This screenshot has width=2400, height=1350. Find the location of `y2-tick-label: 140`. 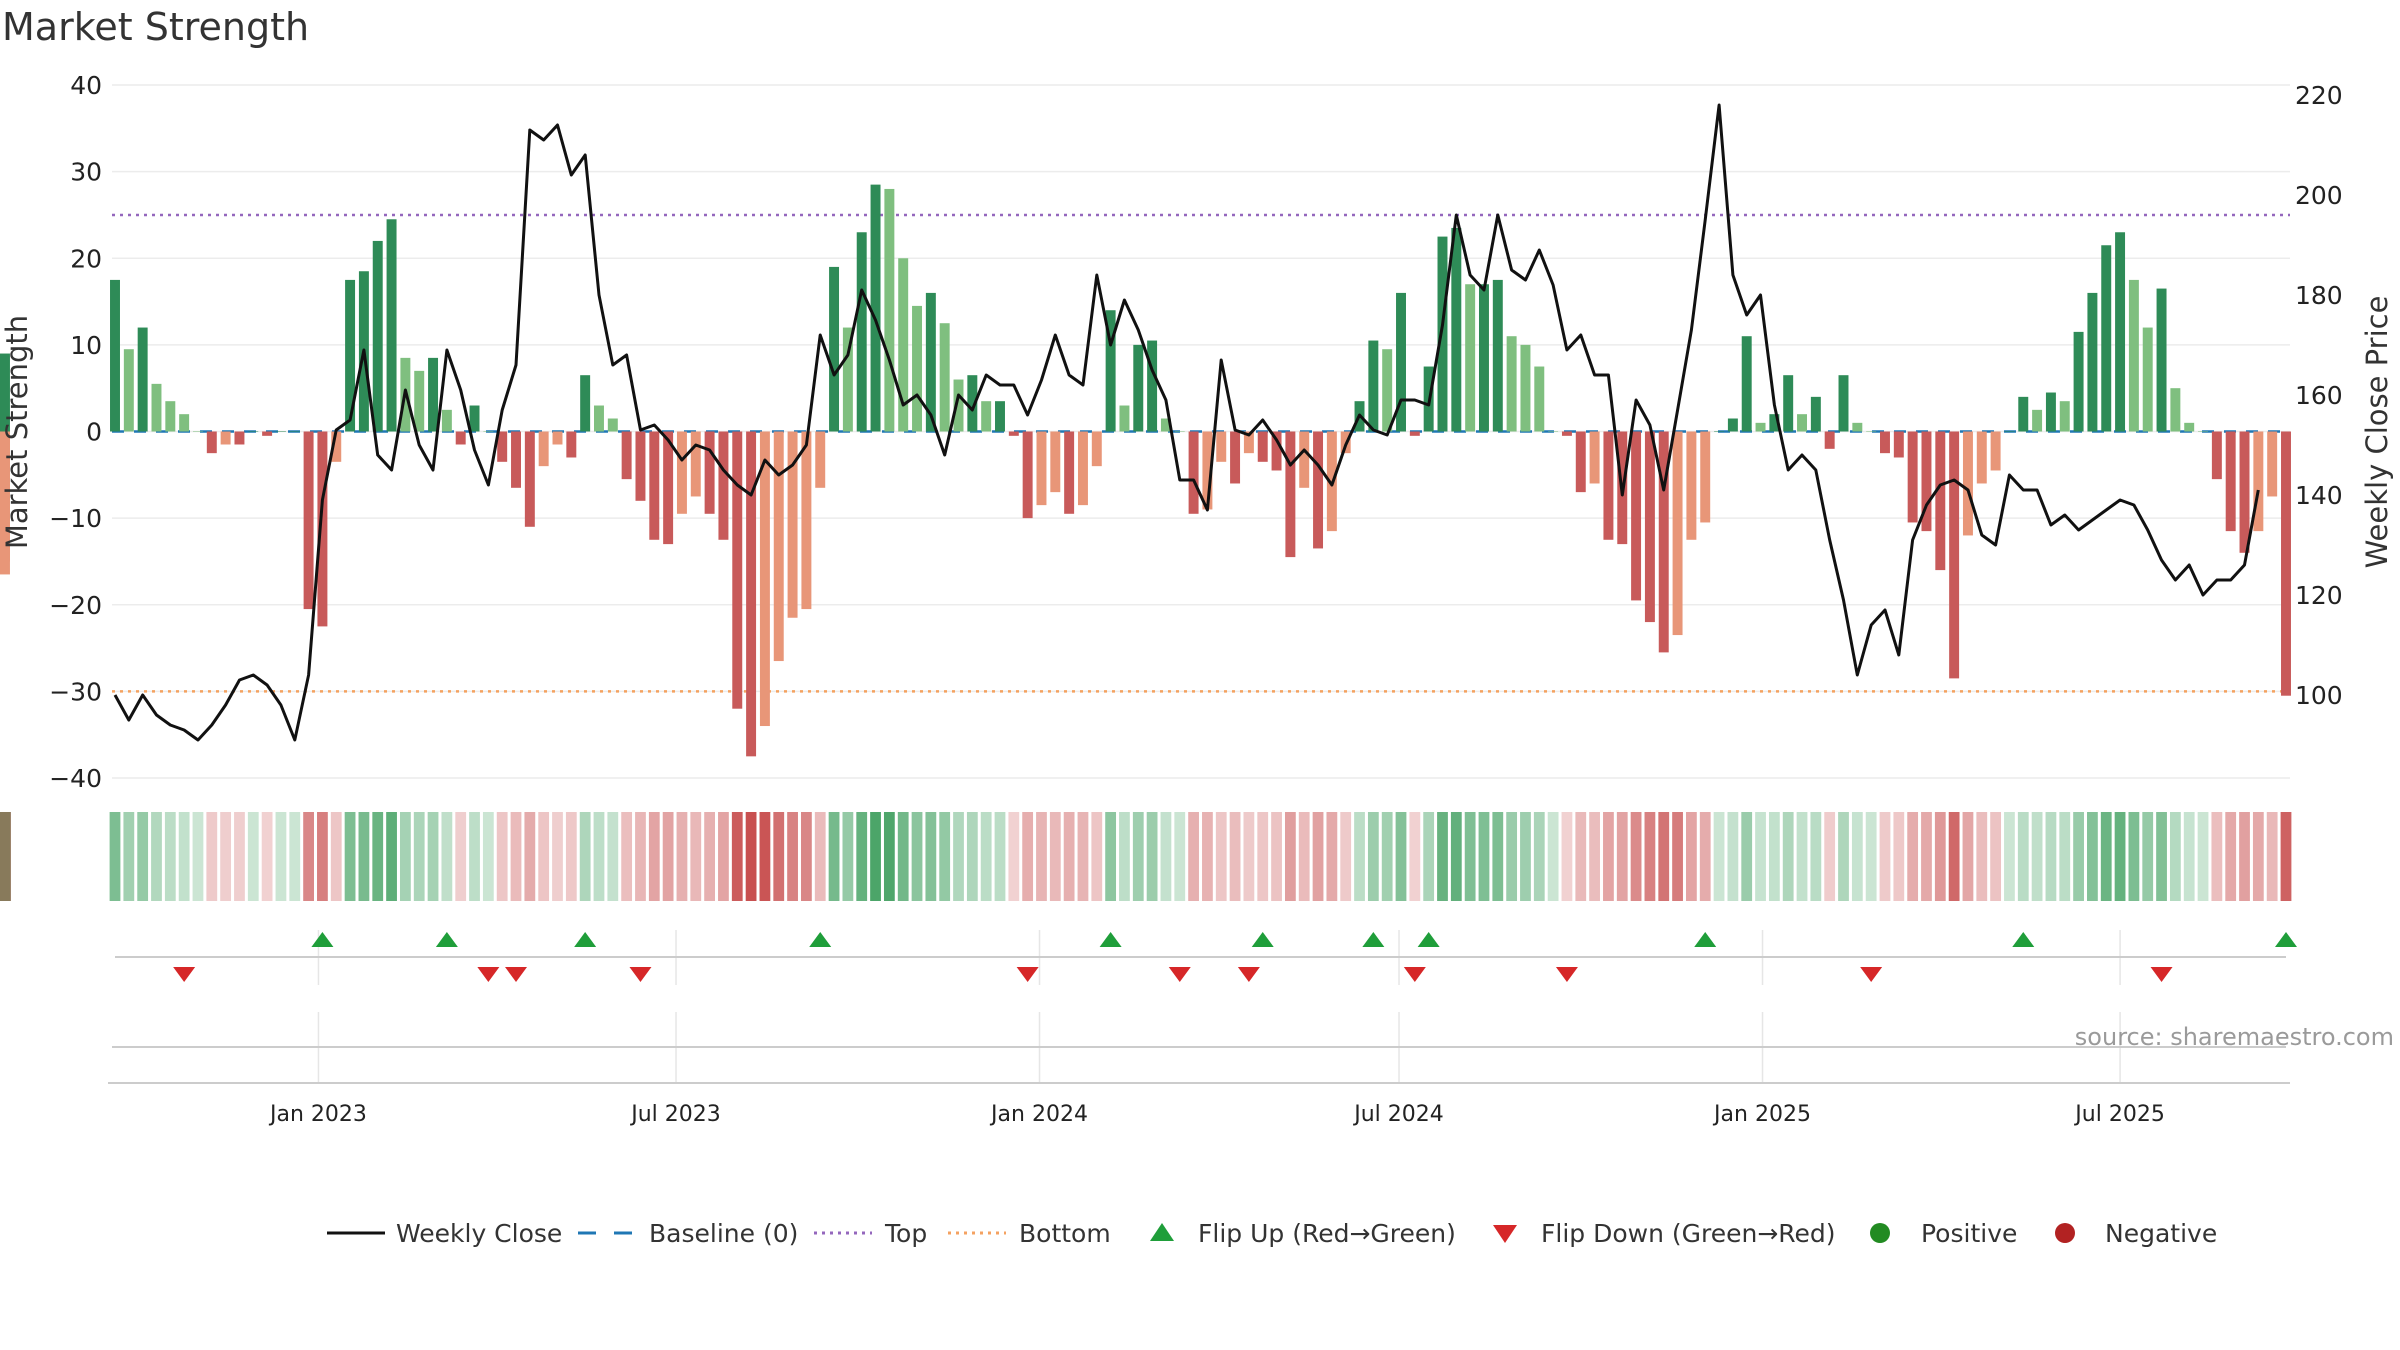

y2-tick-label: 140 is located at coordinates (2319, 495).